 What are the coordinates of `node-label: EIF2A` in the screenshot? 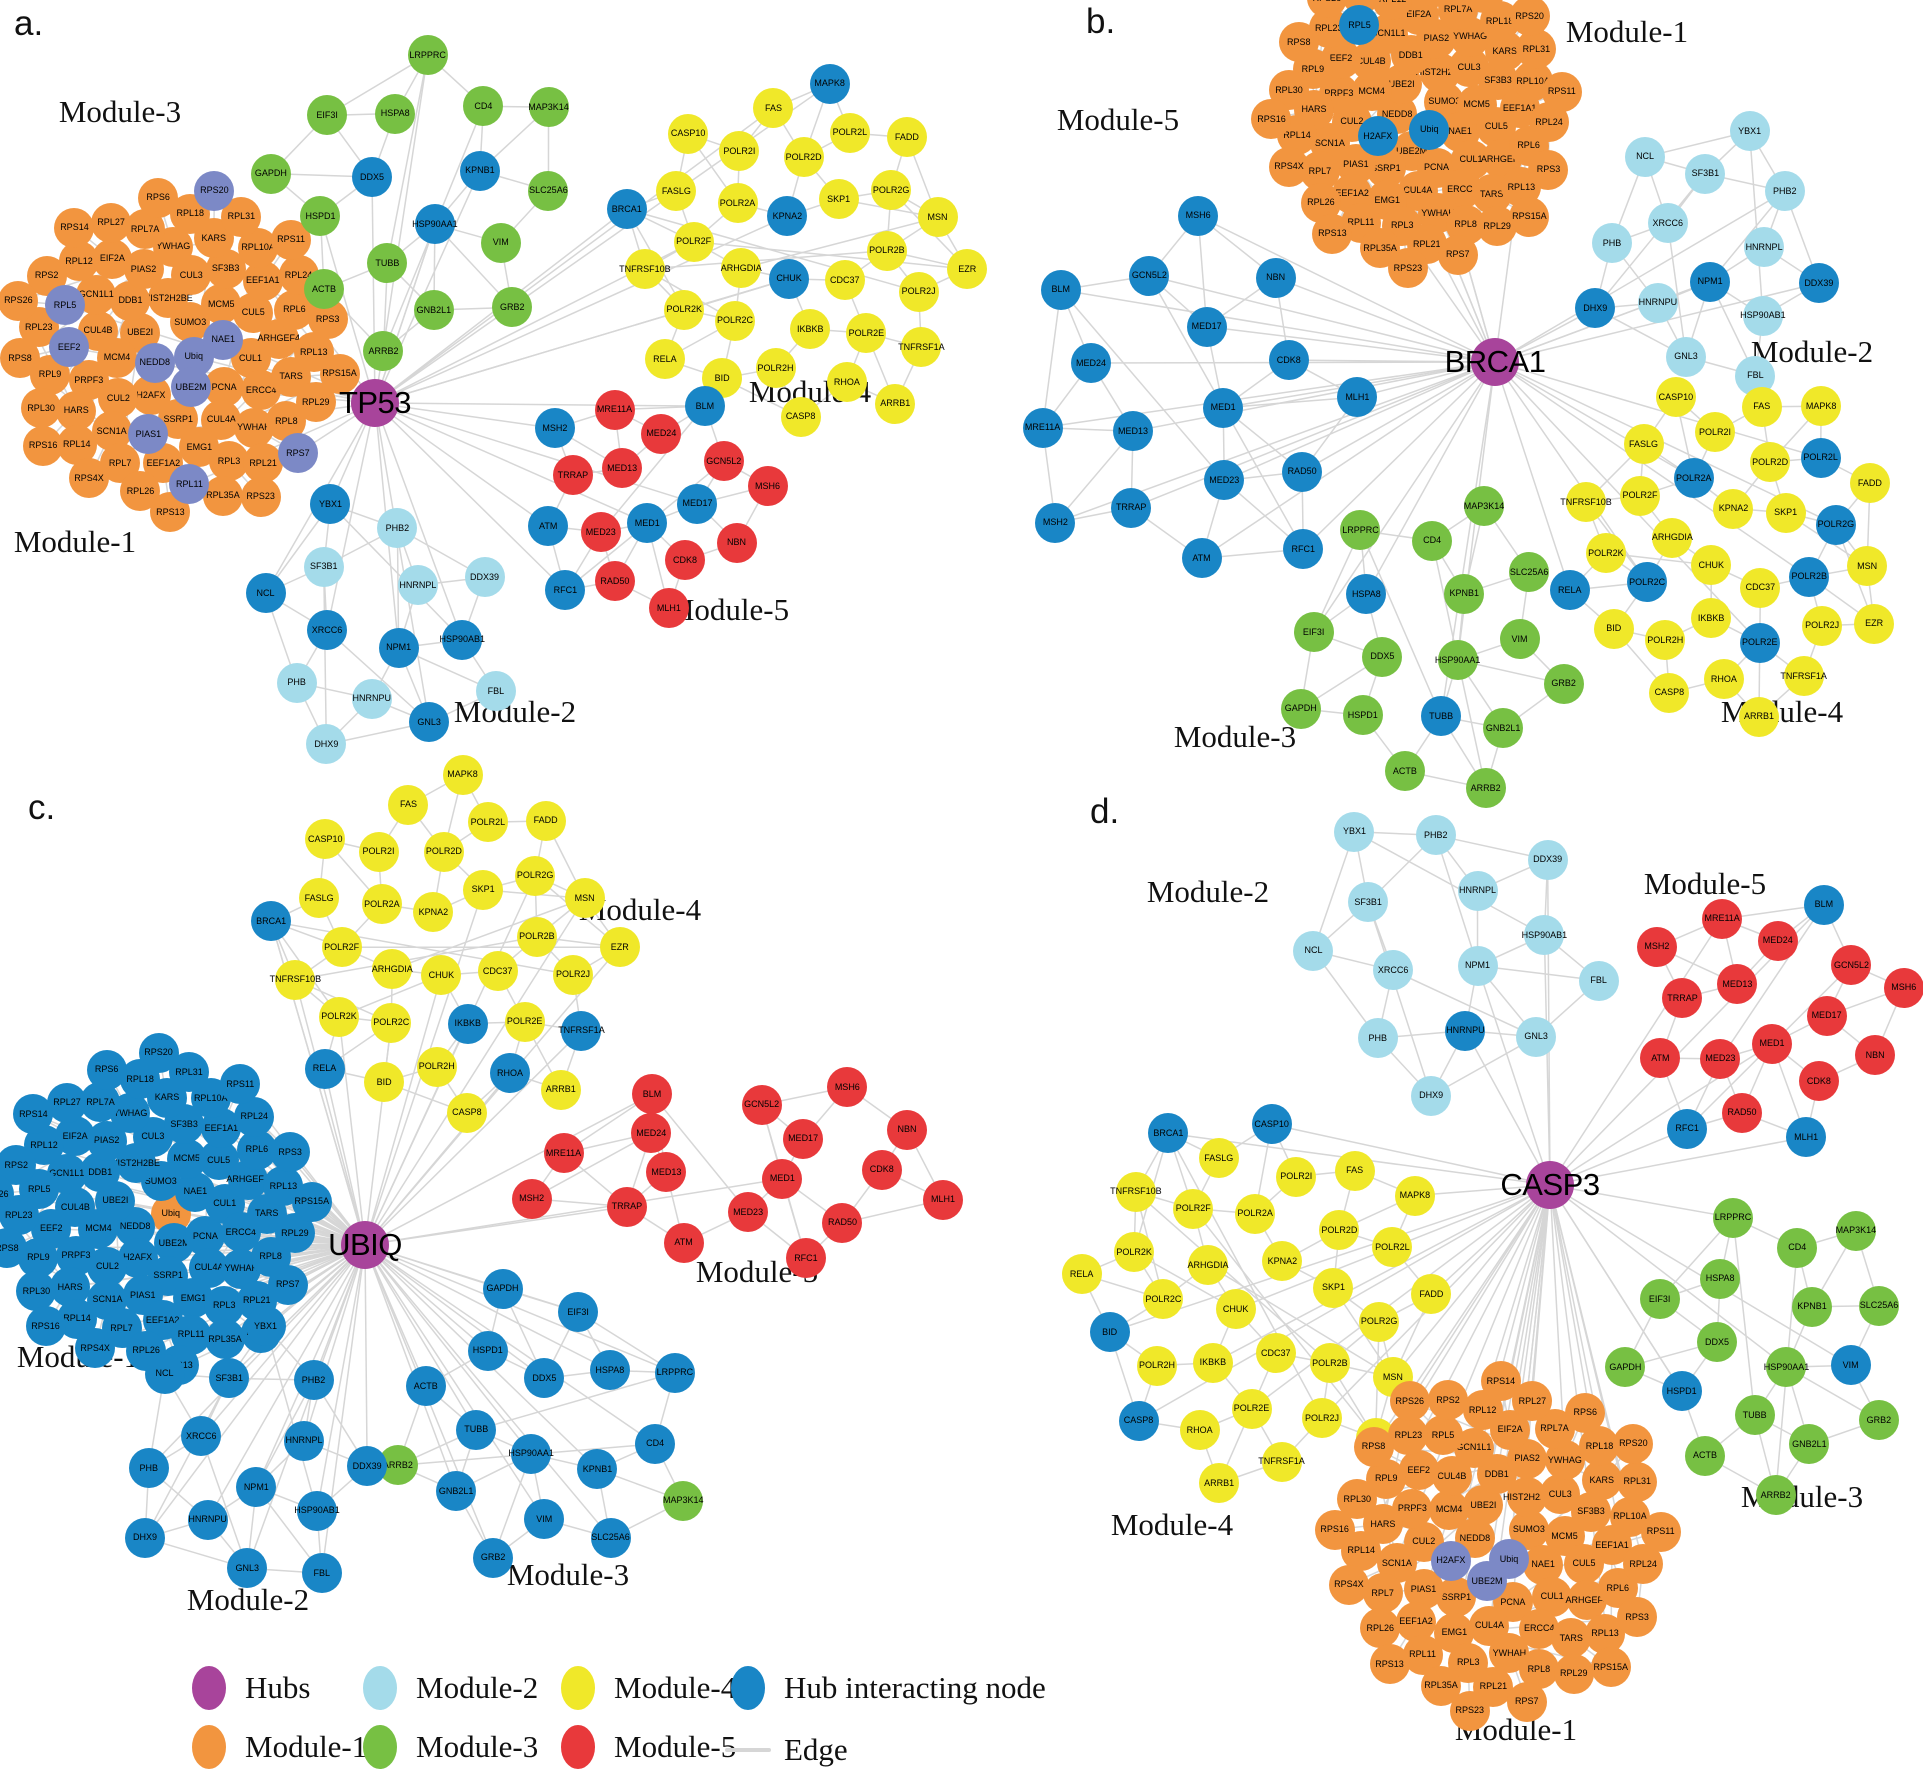 It's located at (1419, 14).